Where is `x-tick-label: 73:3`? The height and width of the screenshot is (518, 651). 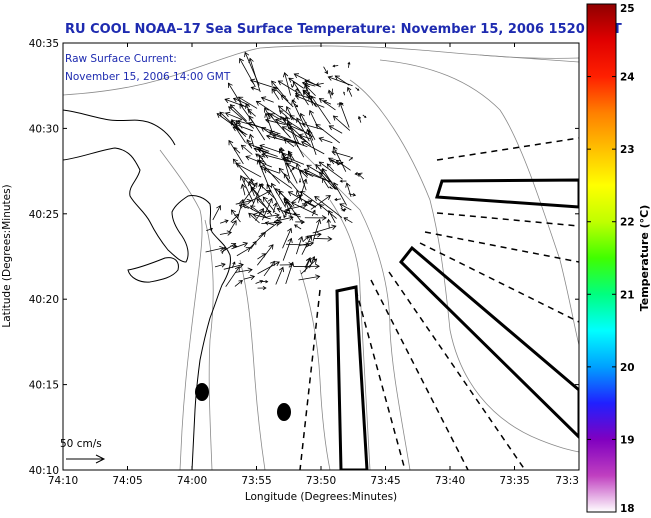
x-tick-label: 73:3 is located at coordinates (567, 481).